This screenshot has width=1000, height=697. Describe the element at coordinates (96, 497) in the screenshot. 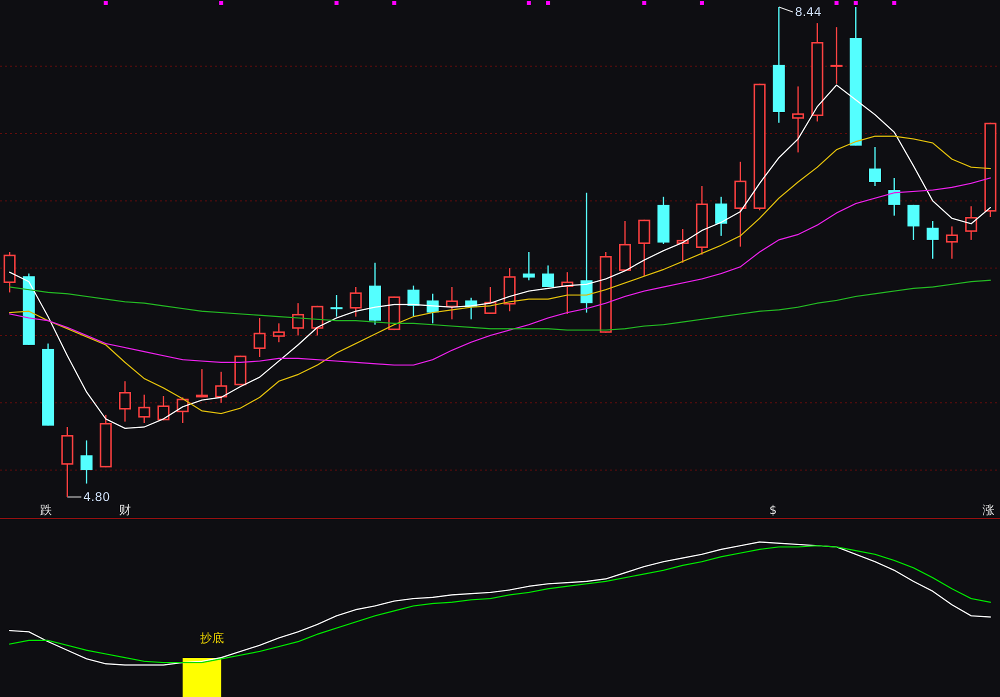

I see `annotation: 4.80` at that location.